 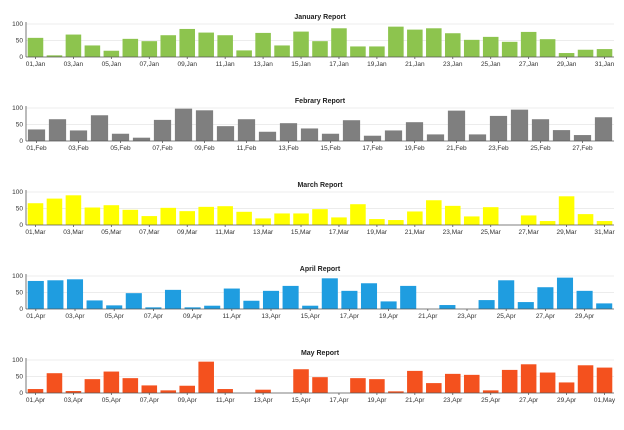 What do you see at coordinates (377, 232) in the screenshot?
I see `x-tick-label: 19,Mar` at bounding box center [377, 232].